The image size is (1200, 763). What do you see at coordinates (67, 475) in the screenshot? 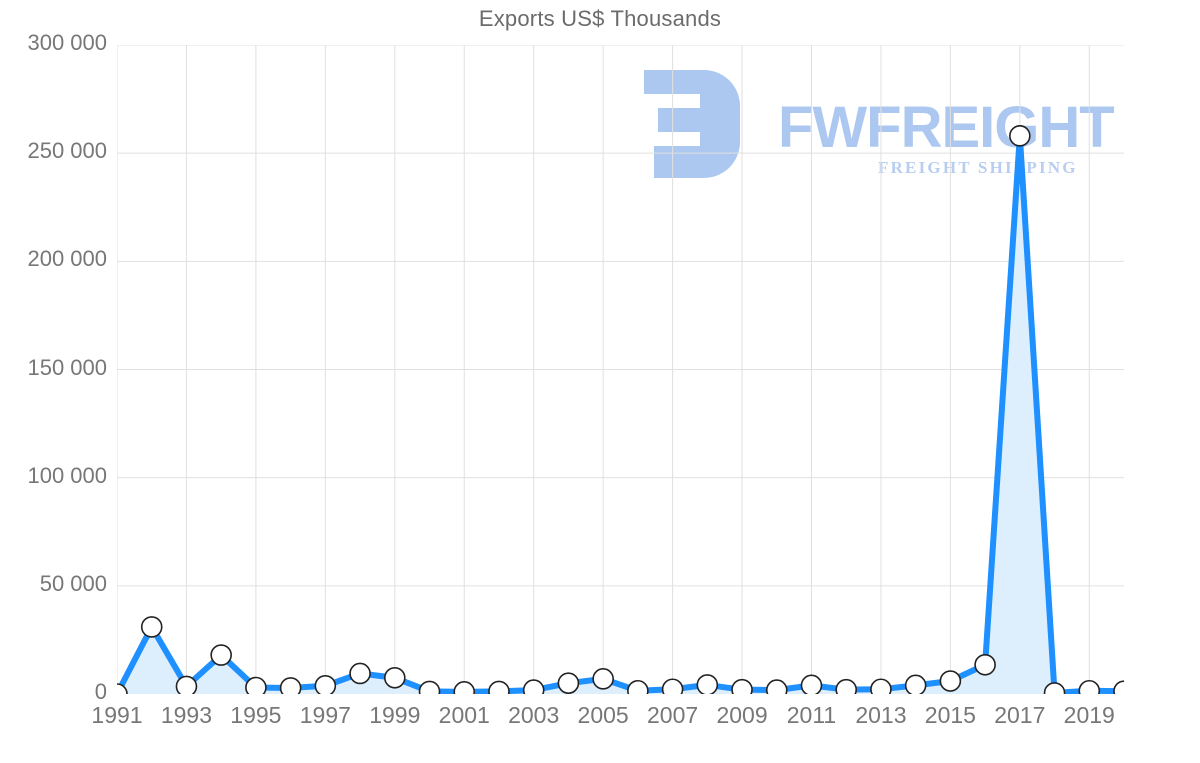
I see `y-tick-label: 100 000` at bounding box center [67, 475].